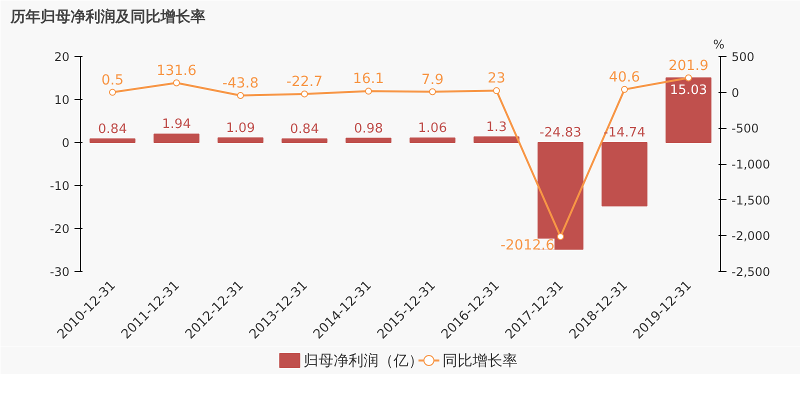 Image resolution: width=800 pixels, height=400 pixels. I want to click on data-label: 1.06, so click(432, 128).